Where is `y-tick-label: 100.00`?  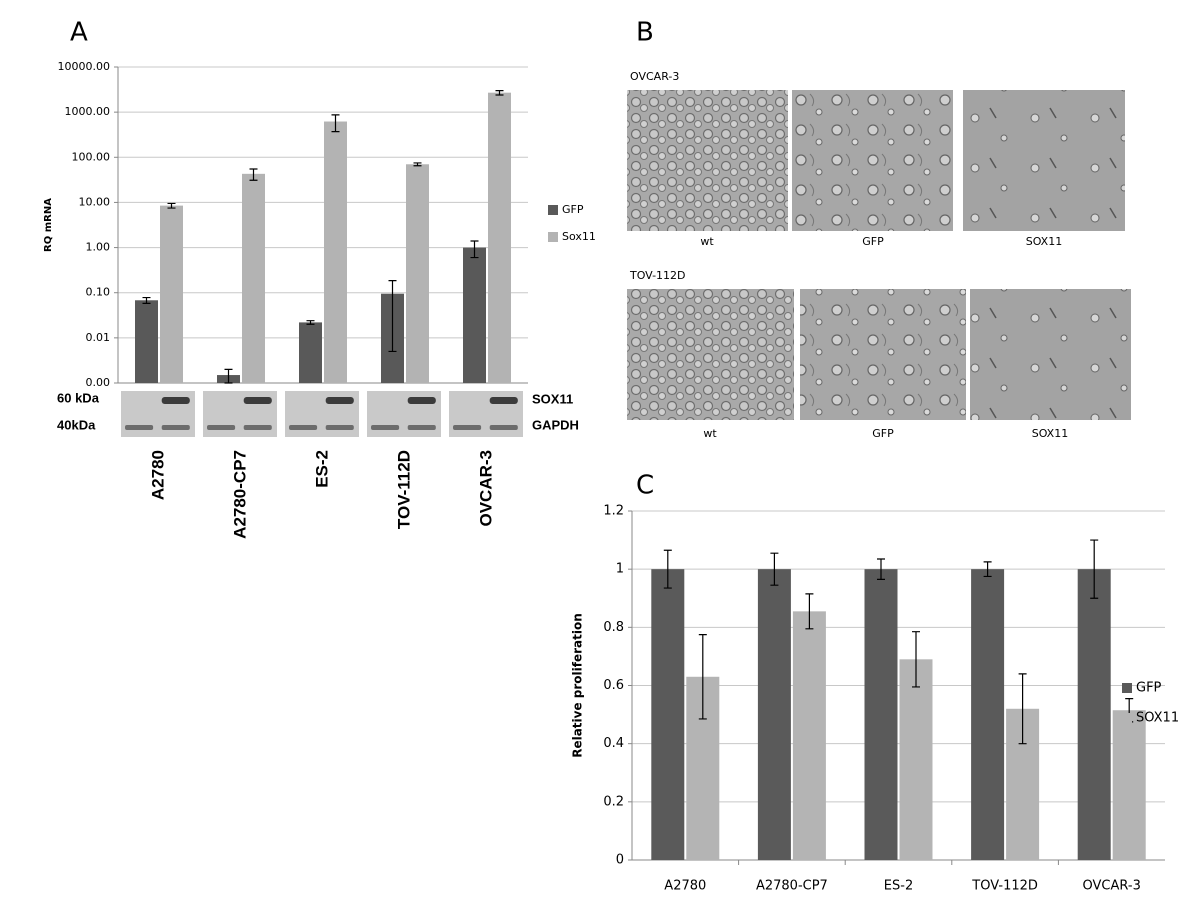 y-tick-label: 100.00 is located at coordinates (91, 156).